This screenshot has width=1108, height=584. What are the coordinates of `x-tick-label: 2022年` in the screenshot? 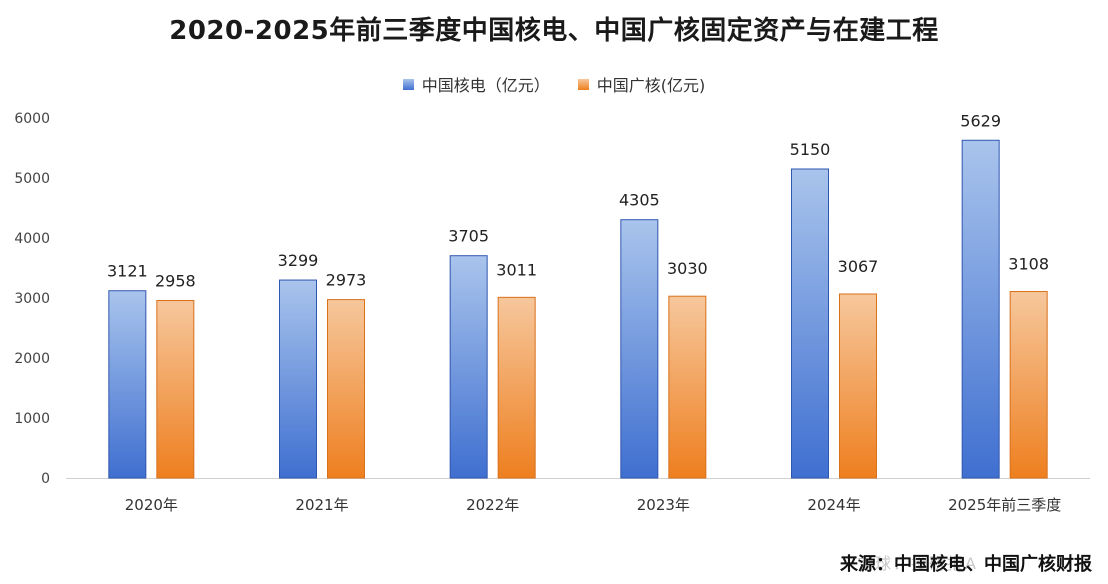 It's located at (492, 505).